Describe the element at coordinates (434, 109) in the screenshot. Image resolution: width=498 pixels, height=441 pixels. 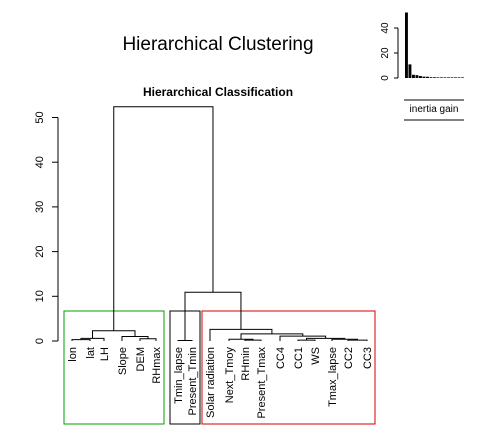
I see `x-axis-label: inertia gain` at that location.